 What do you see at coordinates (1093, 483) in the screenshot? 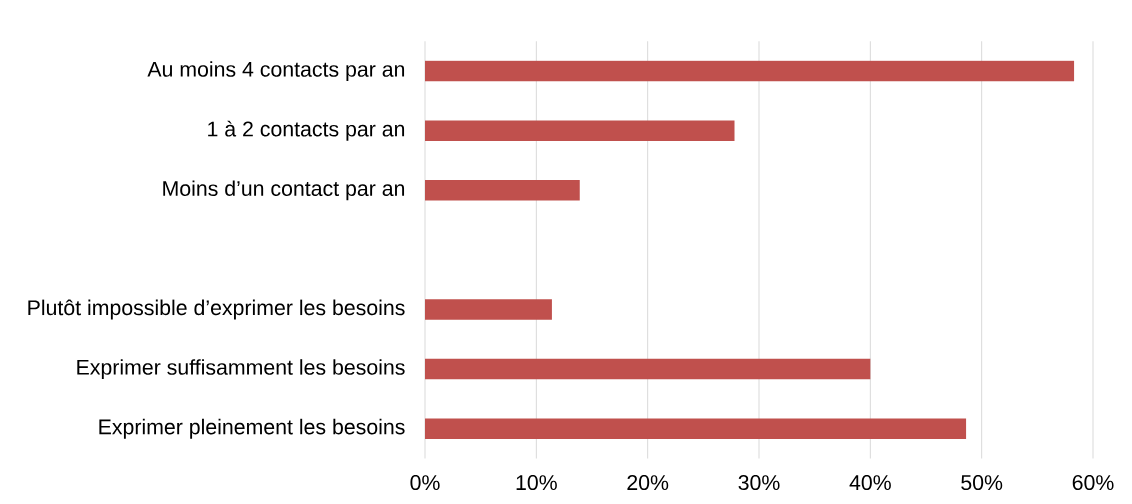
I see `x-tick-label: 60%` at bounding box center [1093, 483].